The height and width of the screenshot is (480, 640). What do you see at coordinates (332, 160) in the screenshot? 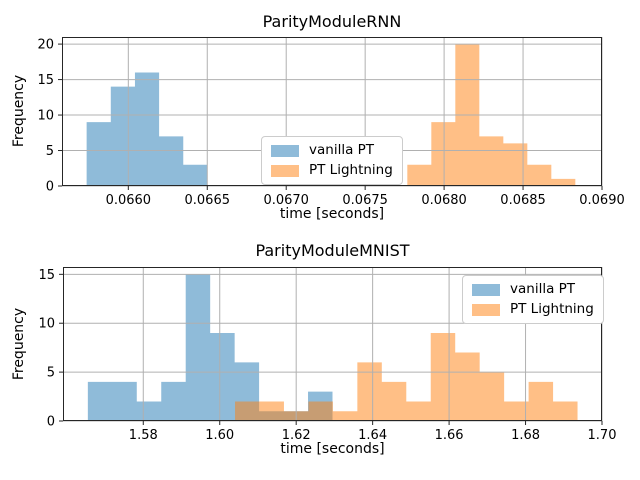
I see `legend-rnn: vanilla PT PT Lightning` at bounding box center [332, 160].